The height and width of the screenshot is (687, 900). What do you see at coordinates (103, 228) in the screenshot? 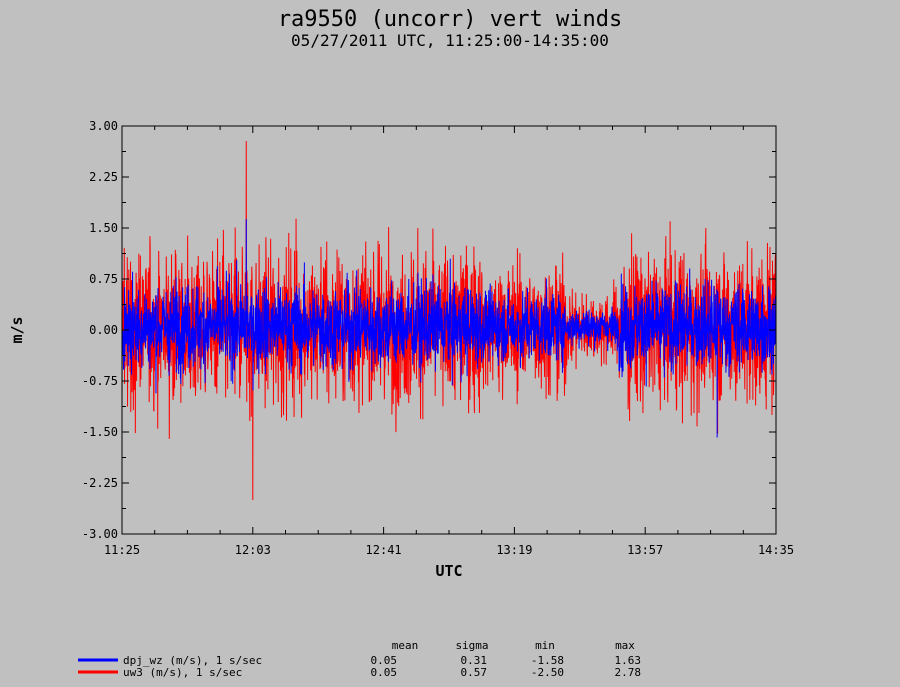
I see `y-tick-label: 1.50` at bounding box center [103, 228].